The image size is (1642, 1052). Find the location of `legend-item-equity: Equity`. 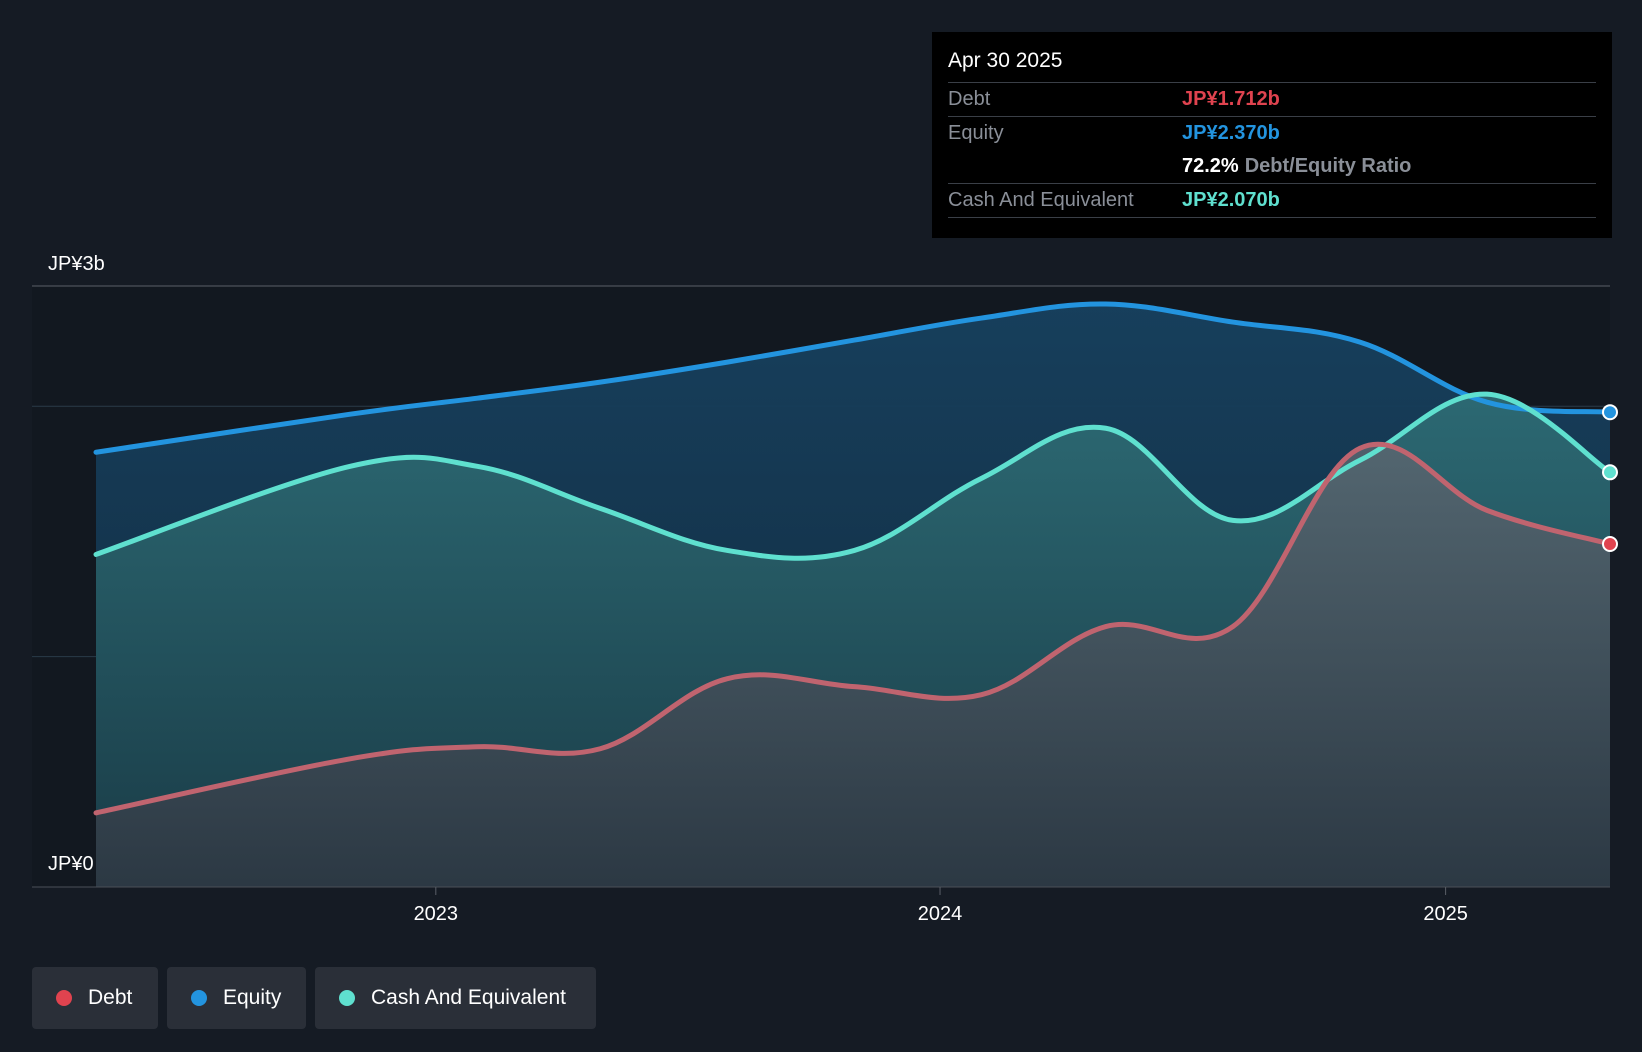

legend-item-equity: Equity is located at coordinates (236, 998).